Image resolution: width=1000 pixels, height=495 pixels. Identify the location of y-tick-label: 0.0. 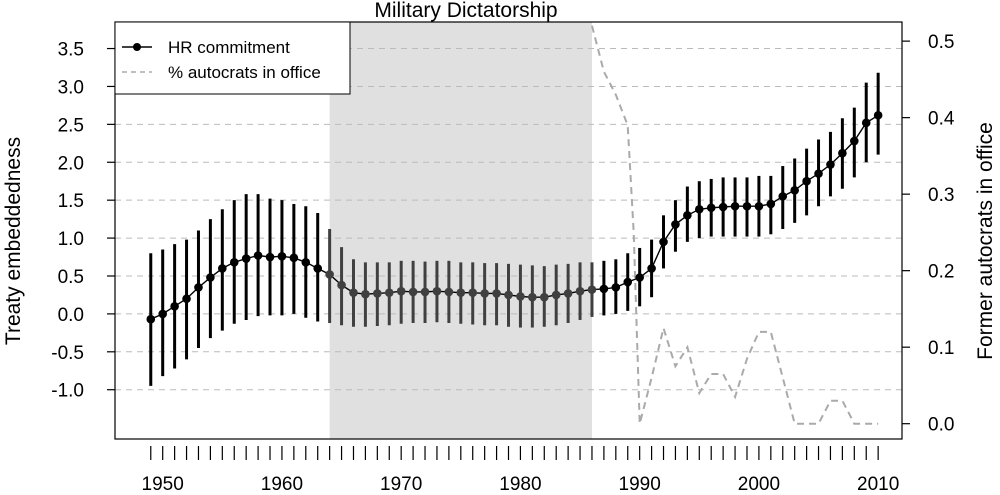
(71, 315).